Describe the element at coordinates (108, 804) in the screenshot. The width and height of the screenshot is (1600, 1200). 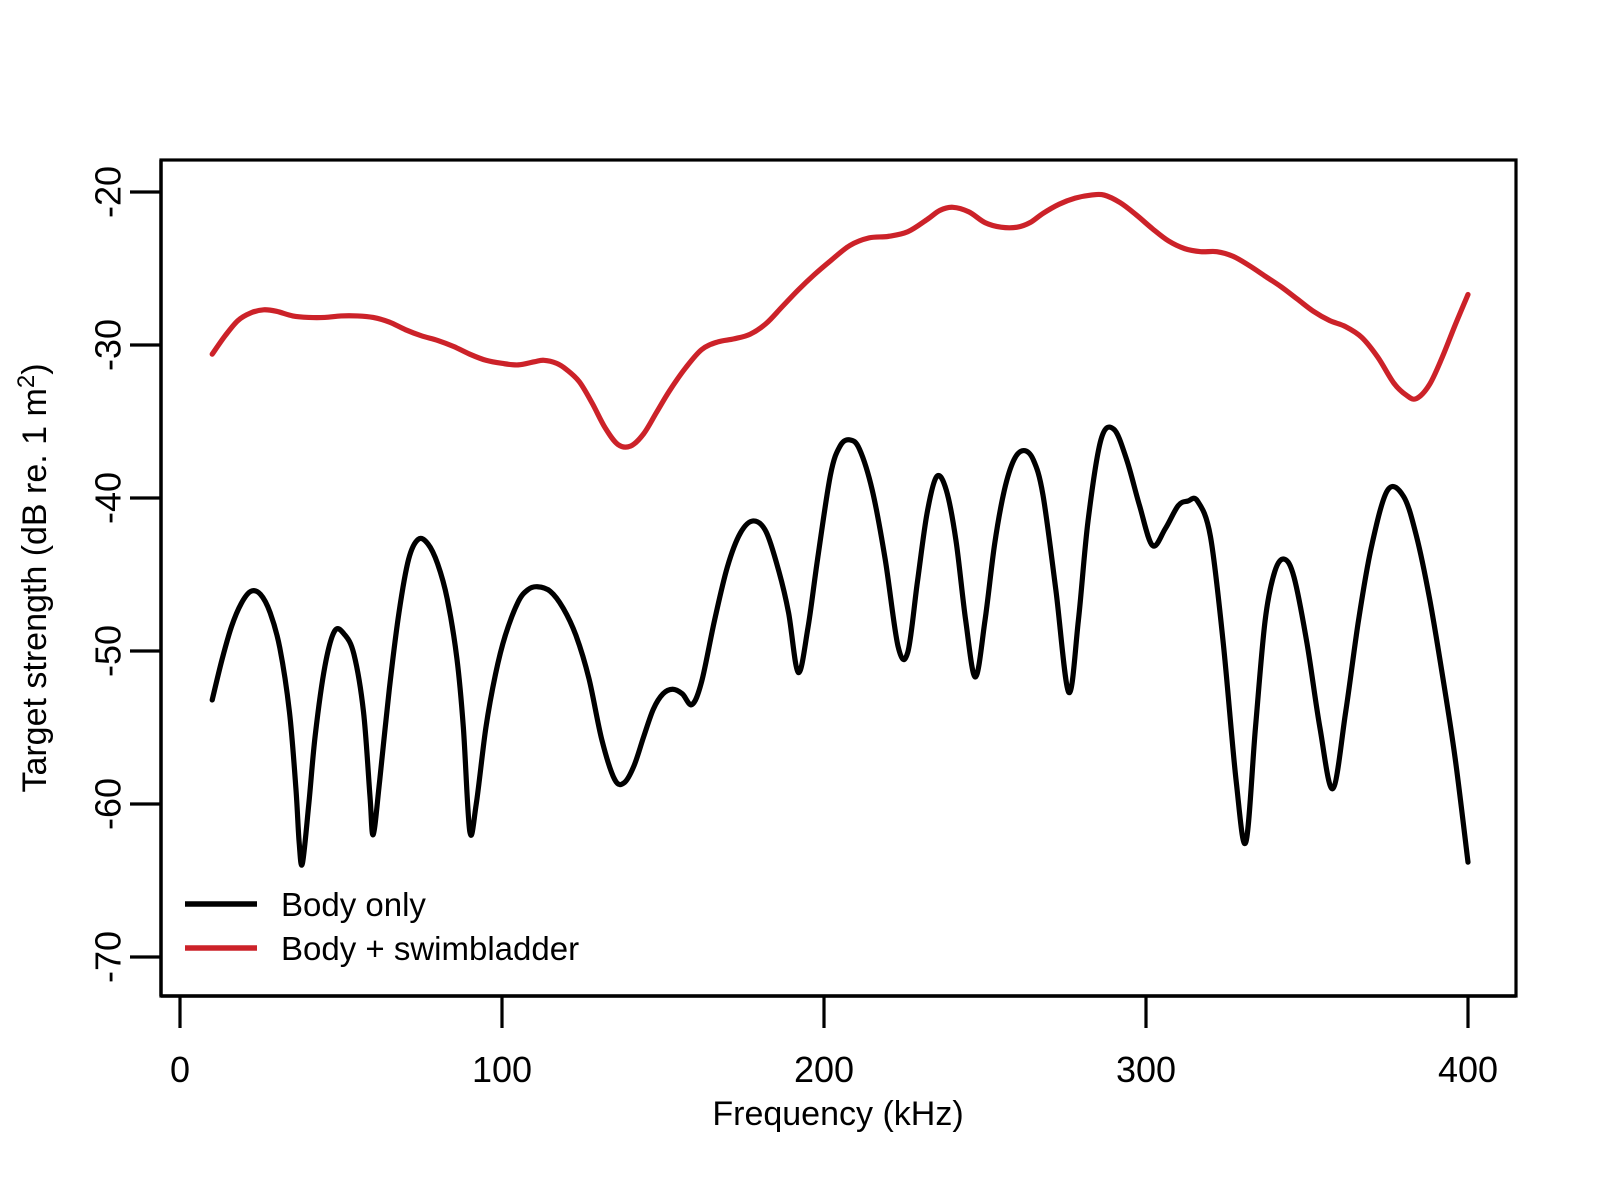
I see `y-tick-label: -60` at that location.